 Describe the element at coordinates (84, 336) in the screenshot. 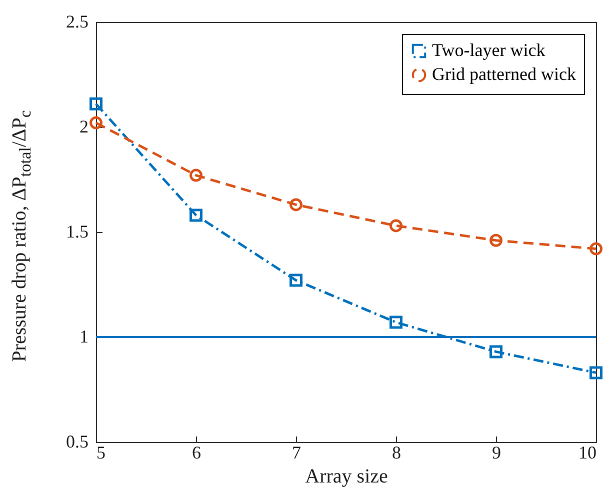

I see `y-tick-label: 1` at that location.